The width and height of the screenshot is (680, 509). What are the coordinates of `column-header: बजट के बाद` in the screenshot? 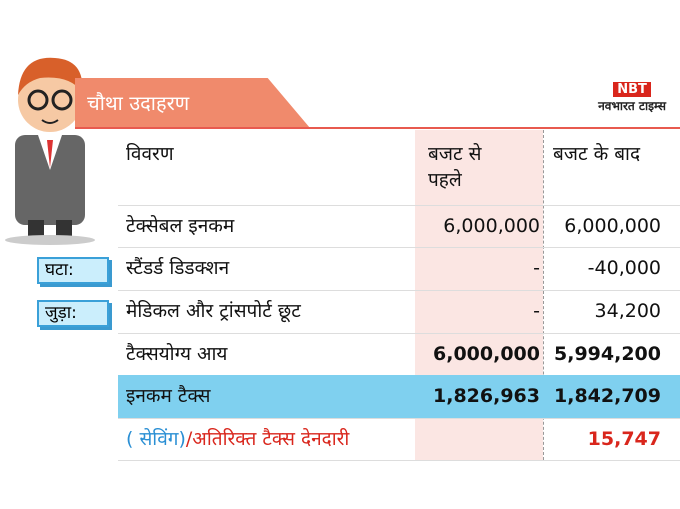 It's located at (597, 154).